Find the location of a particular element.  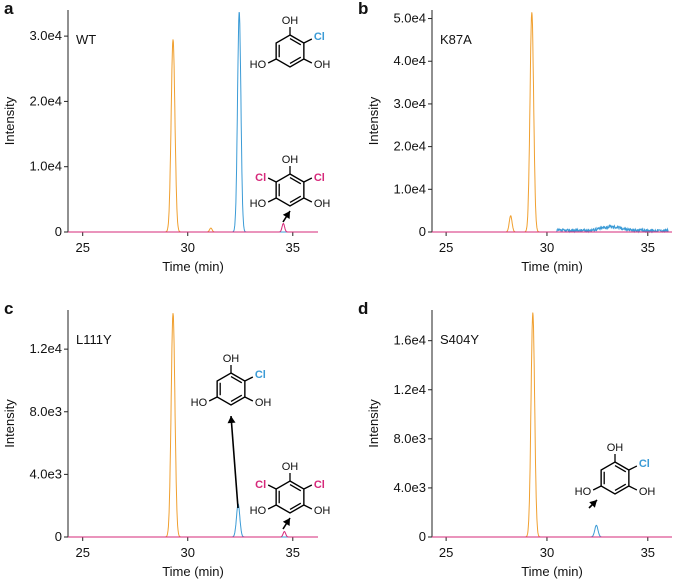

structure-dichloro-c: OH Cl Cl OH HO is located at coordinates (290, 489).